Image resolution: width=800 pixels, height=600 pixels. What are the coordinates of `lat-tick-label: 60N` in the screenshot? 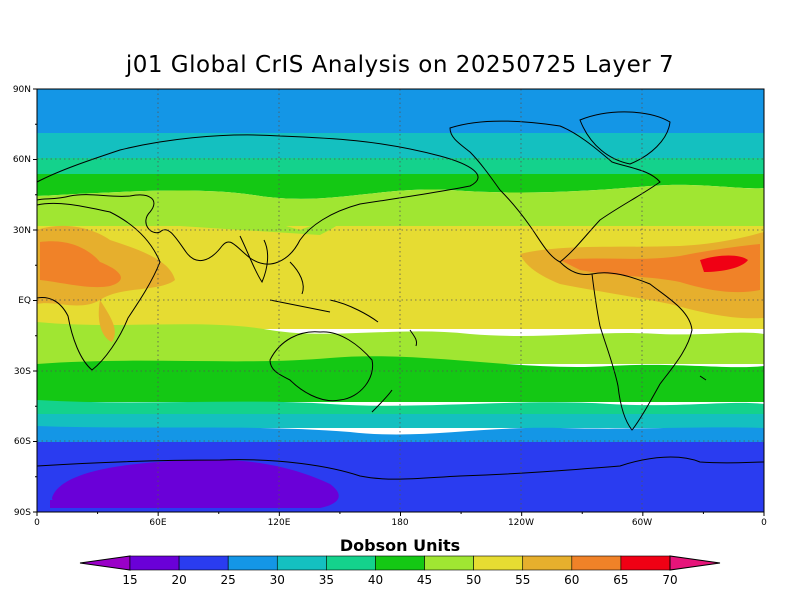 It's located at (22, 160).